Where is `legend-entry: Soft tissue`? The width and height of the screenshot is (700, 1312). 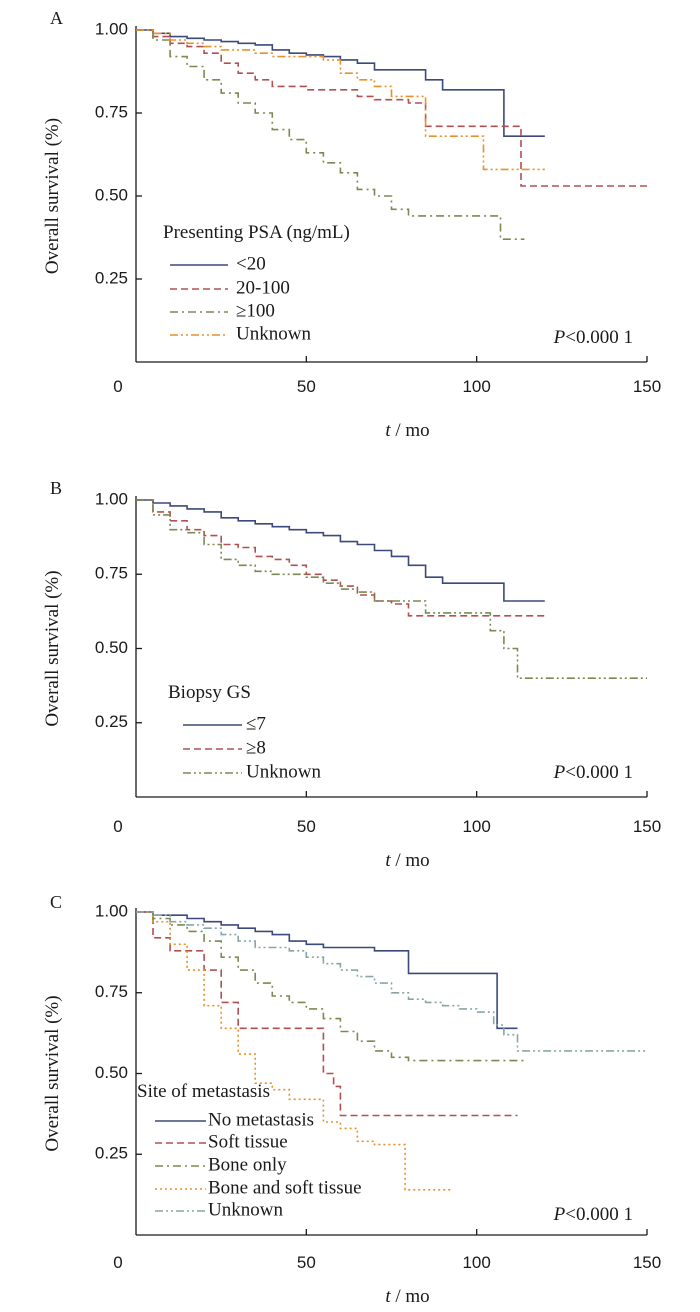 legend-entry: Soft tissue is located at coordinates (248, 1141).